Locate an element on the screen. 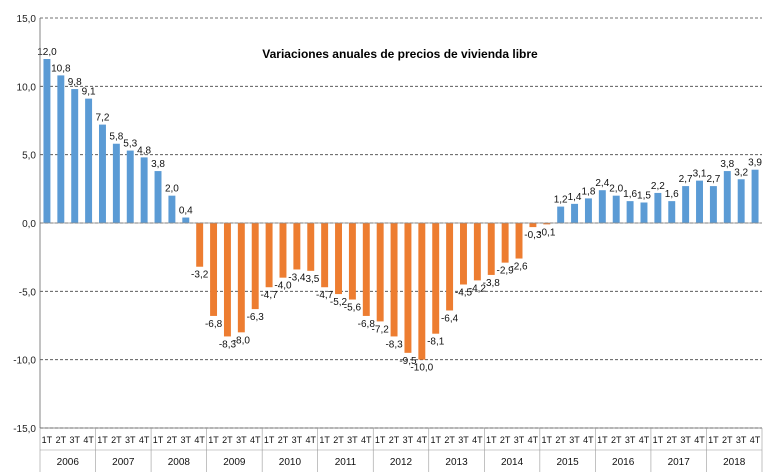  year-label: 2018 is located at coordinates (734, 462).